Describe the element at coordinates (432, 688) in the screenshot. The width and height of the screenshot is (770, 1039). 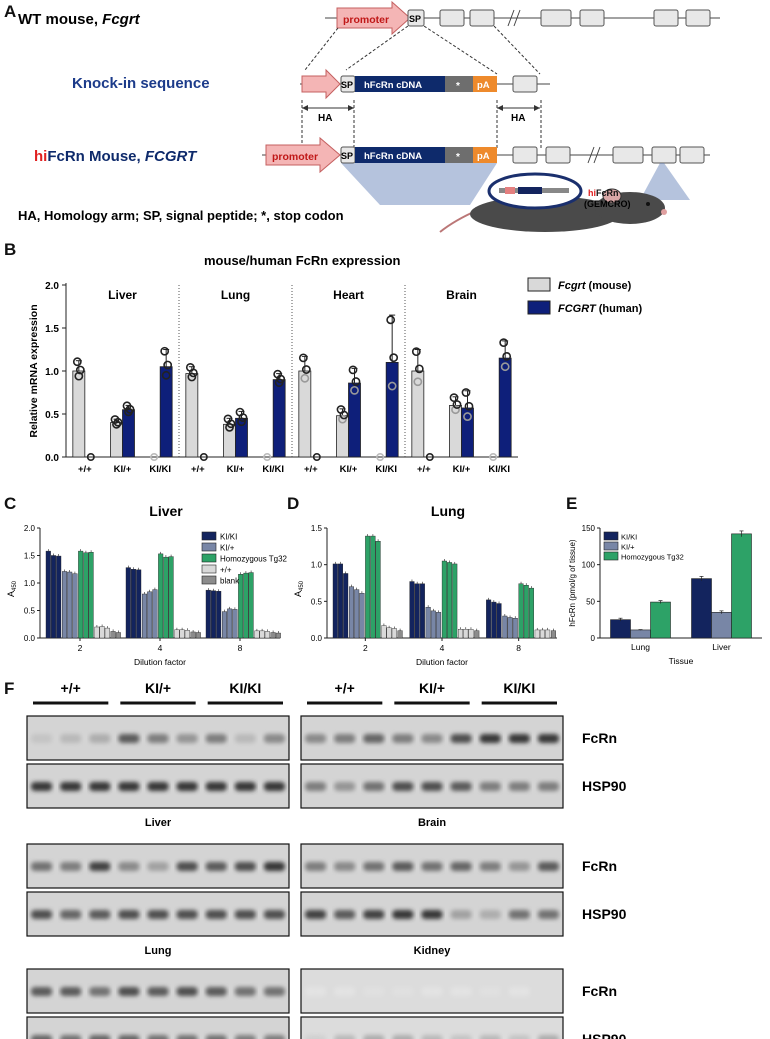
I see `blot-genotype-label: KI/+` at that location.